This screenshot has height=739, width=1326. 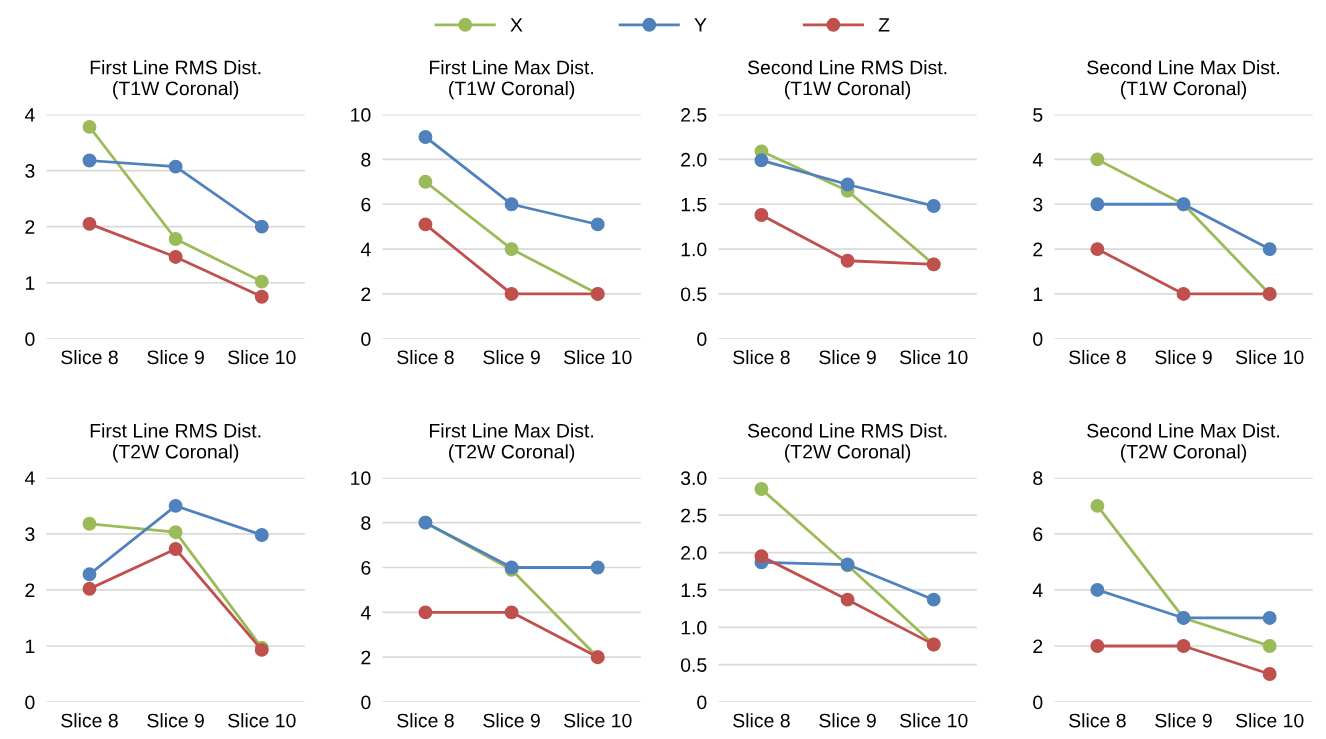 What do you see at coordinates (512, 80) in the screenshot?
I see `chart-title: First Line Max Dist. (T1W Coronal)` at bounding box center [512, 80].